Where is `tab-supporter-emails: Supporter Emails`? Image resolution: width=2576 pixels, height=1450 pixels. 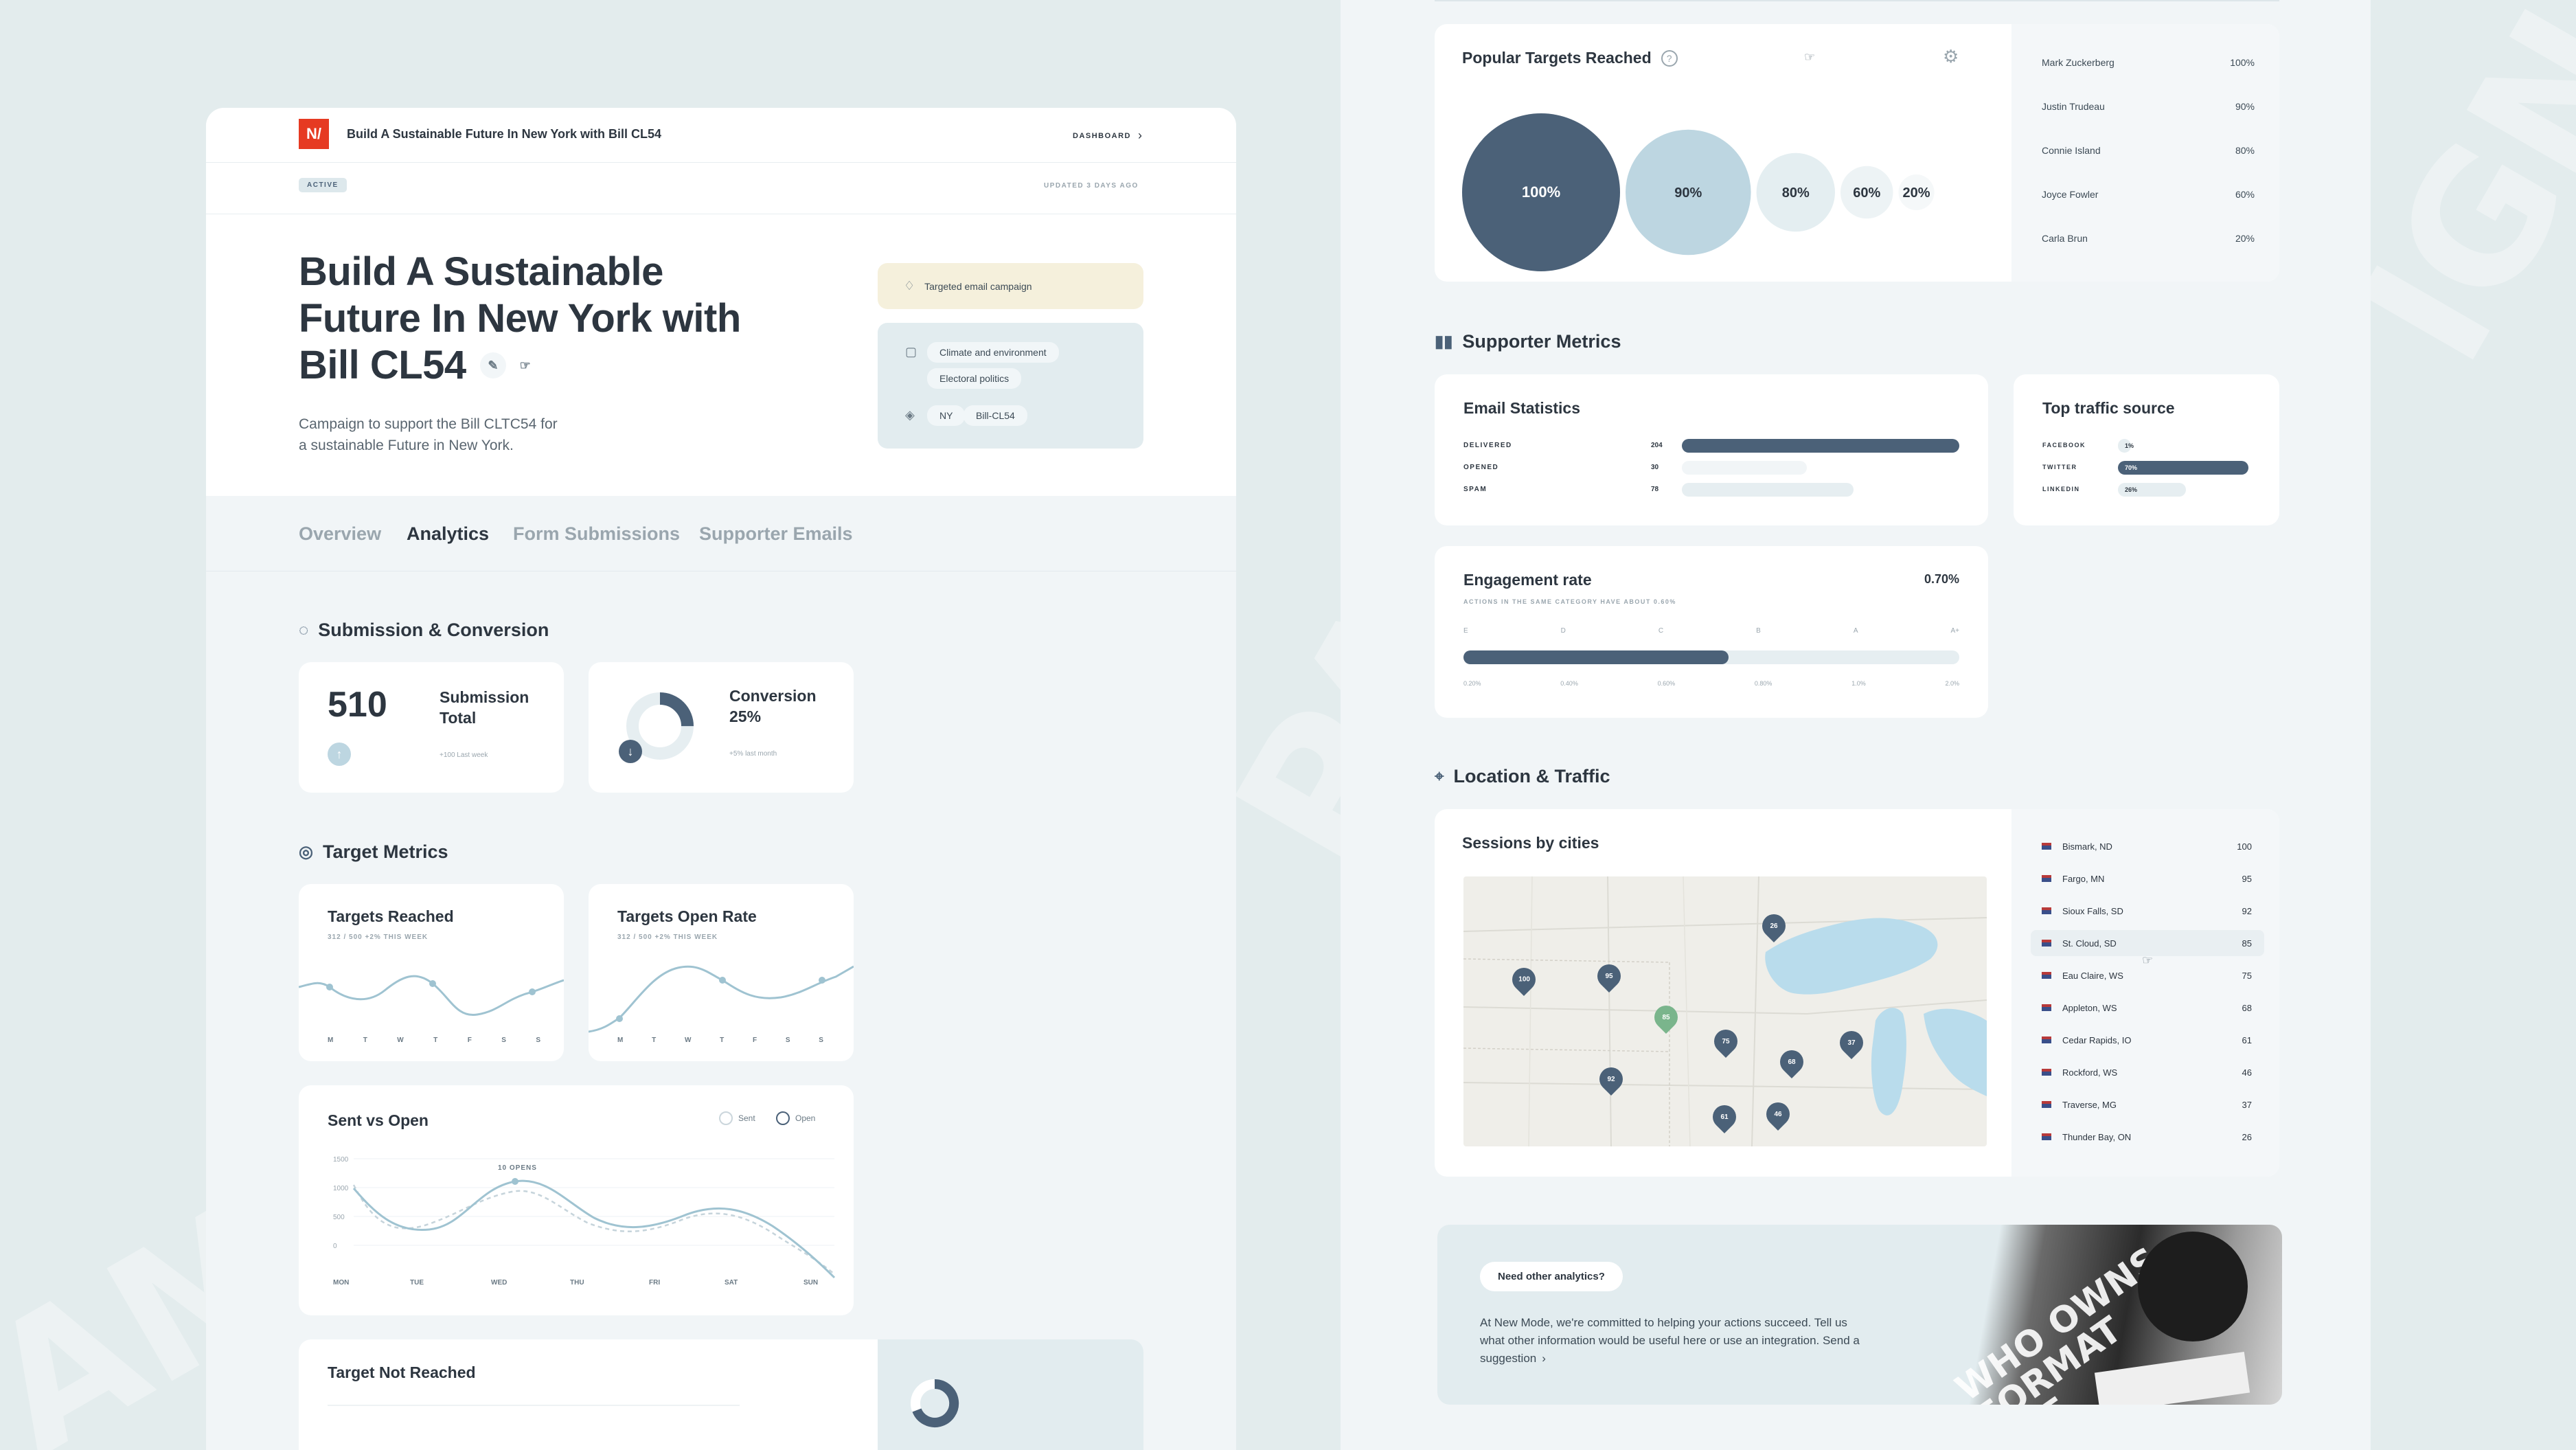 tab-supporter-emails: Supporter Emails is located at coordinates (776, 533).